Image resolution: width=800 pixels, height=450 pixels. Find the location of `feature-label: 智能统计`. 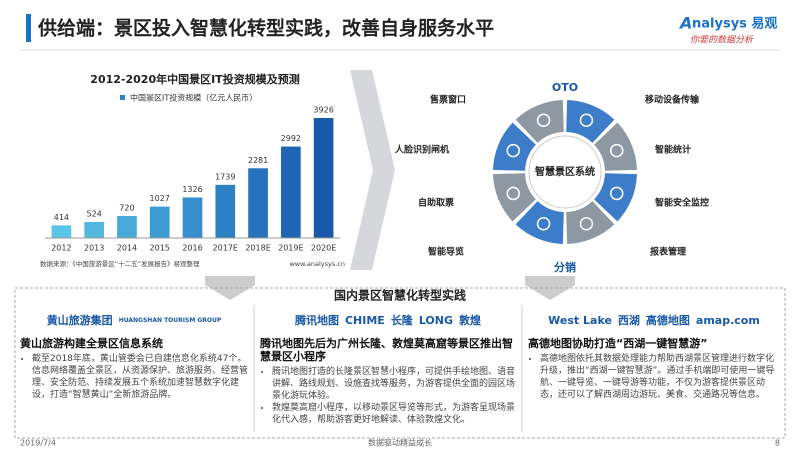

feature-label: 智能统计 is located at coordinates (673, 150).